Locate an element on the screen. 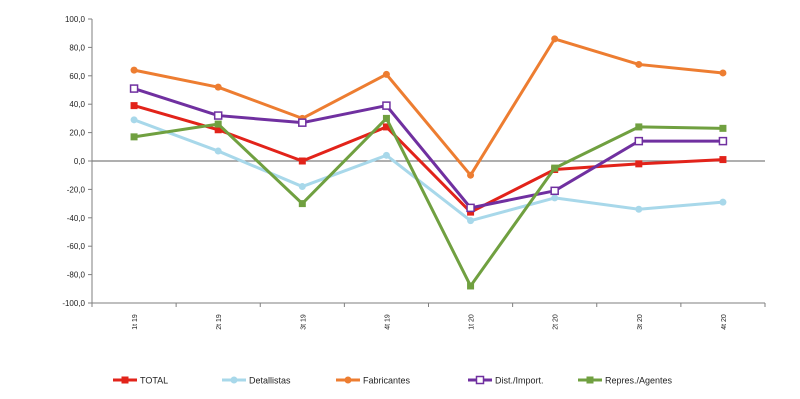 The width and height of the screenshot is (800, 399). x-tick-label: 3t 19 is located at coordinates (303, 322).